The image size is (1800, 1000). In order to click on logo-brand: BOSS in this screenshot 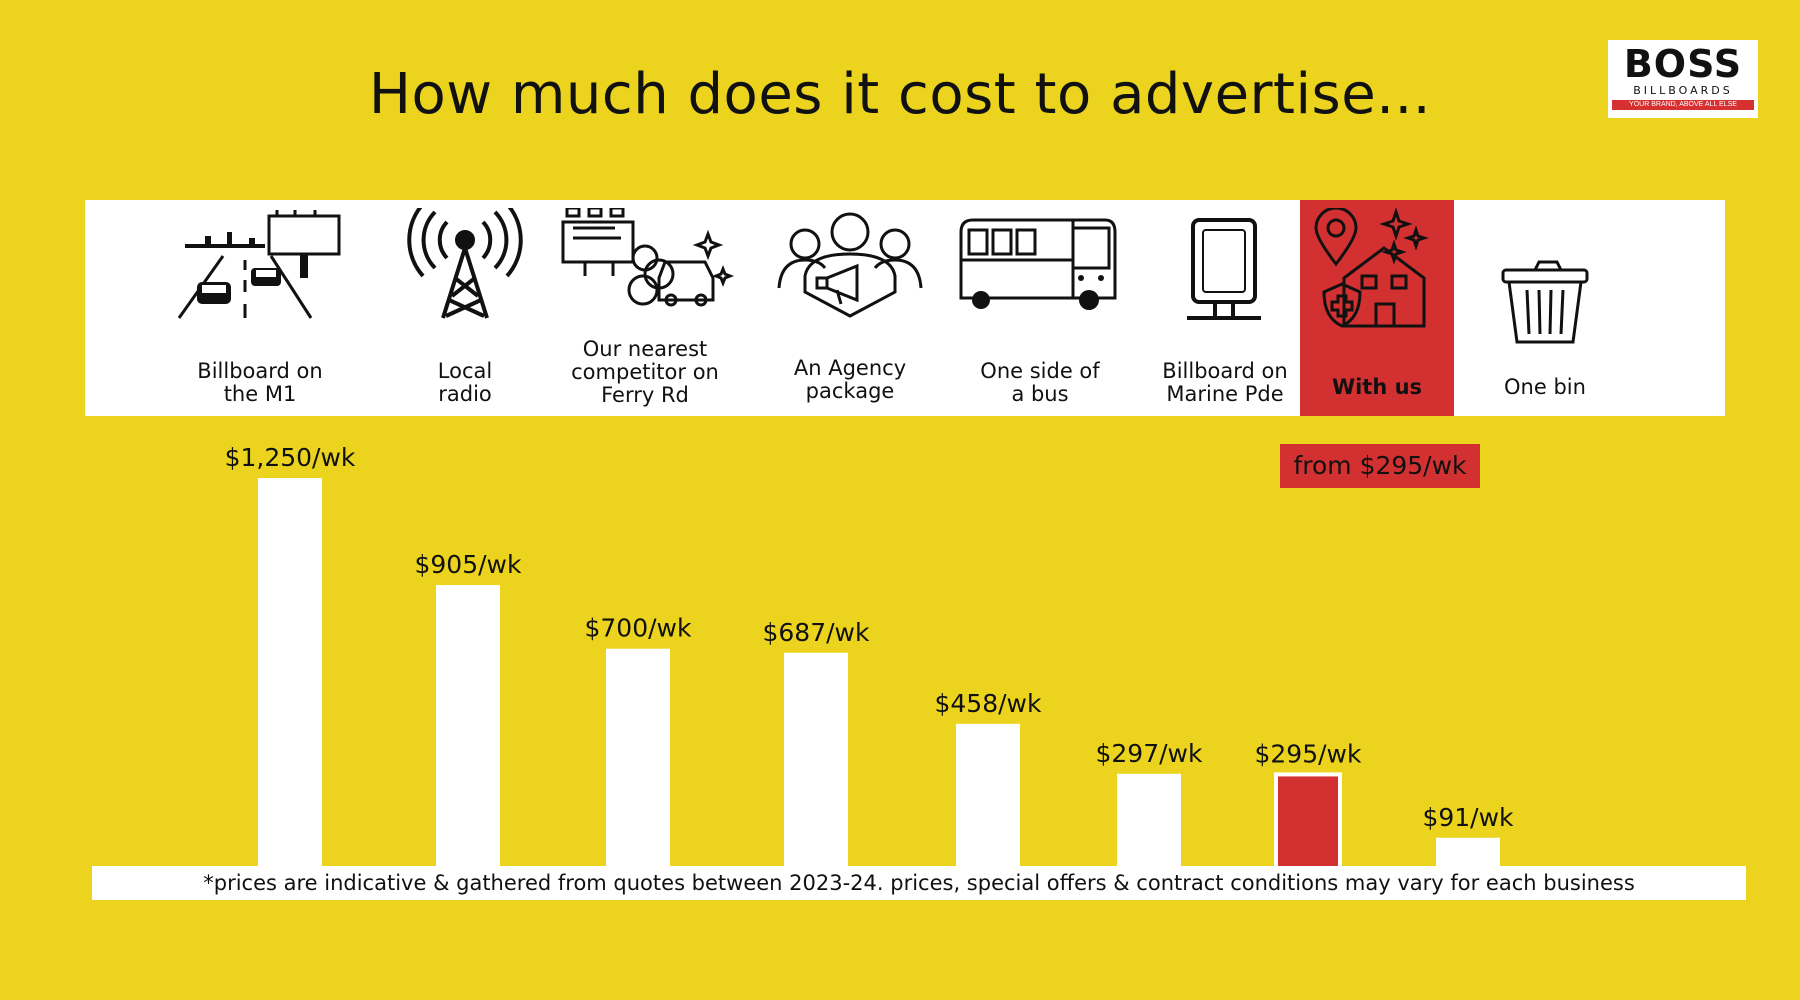, I will do `click(1683, 64)`.